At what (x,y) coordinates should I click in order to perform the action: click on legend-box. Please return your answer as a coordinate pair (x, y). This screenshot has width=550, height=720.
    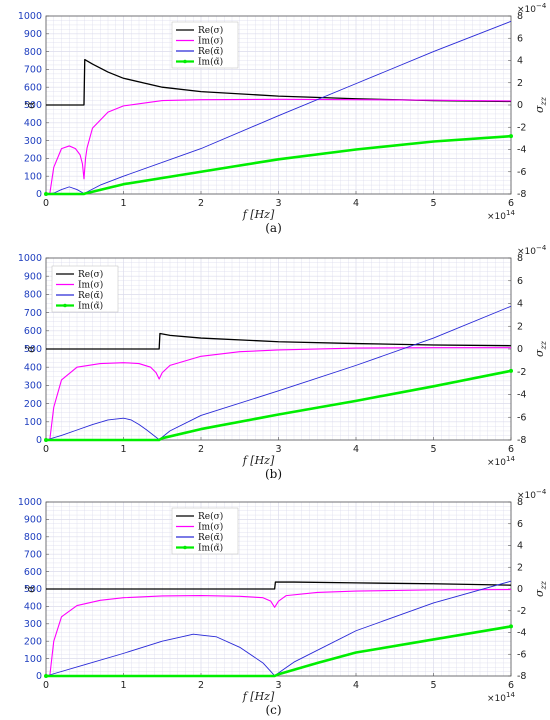
    Looking at the image, I should click on (205, 45).